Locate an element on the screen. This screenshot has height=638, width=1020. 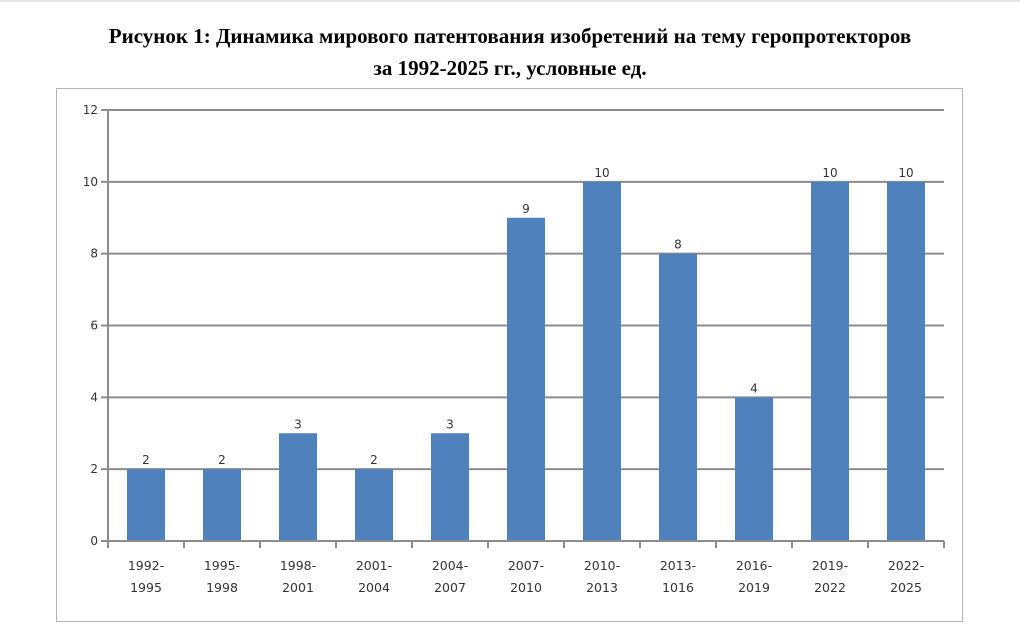
top-border-strip is located at coordinates (510, 1).